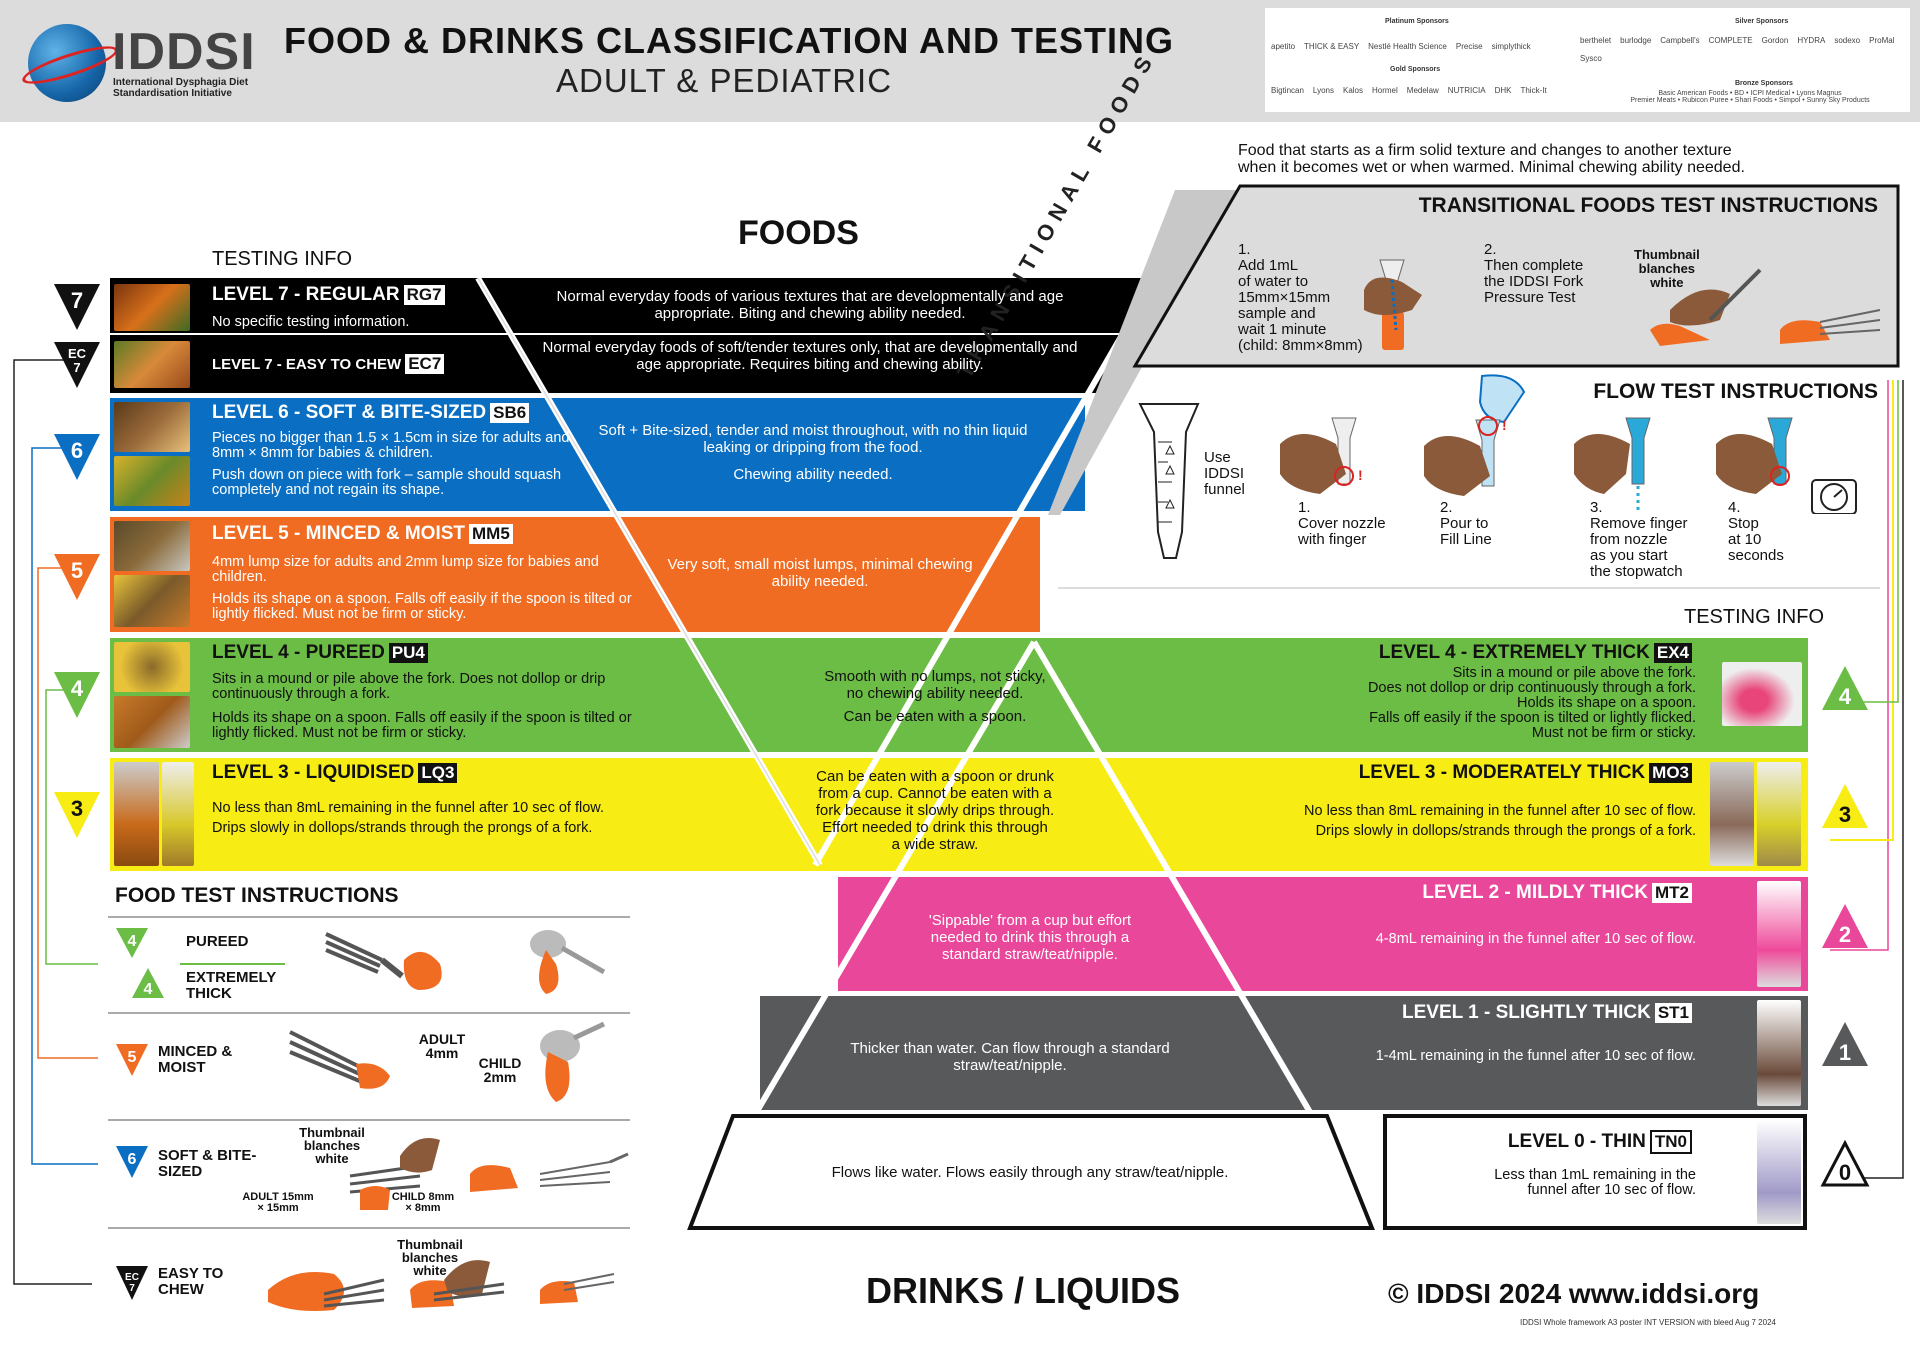  What do you see at coordinates (191, 1281) in the screenshot?
I see `ft-easy-chew-label: EASY TO CHEW` at bounding box center [191, 1281].